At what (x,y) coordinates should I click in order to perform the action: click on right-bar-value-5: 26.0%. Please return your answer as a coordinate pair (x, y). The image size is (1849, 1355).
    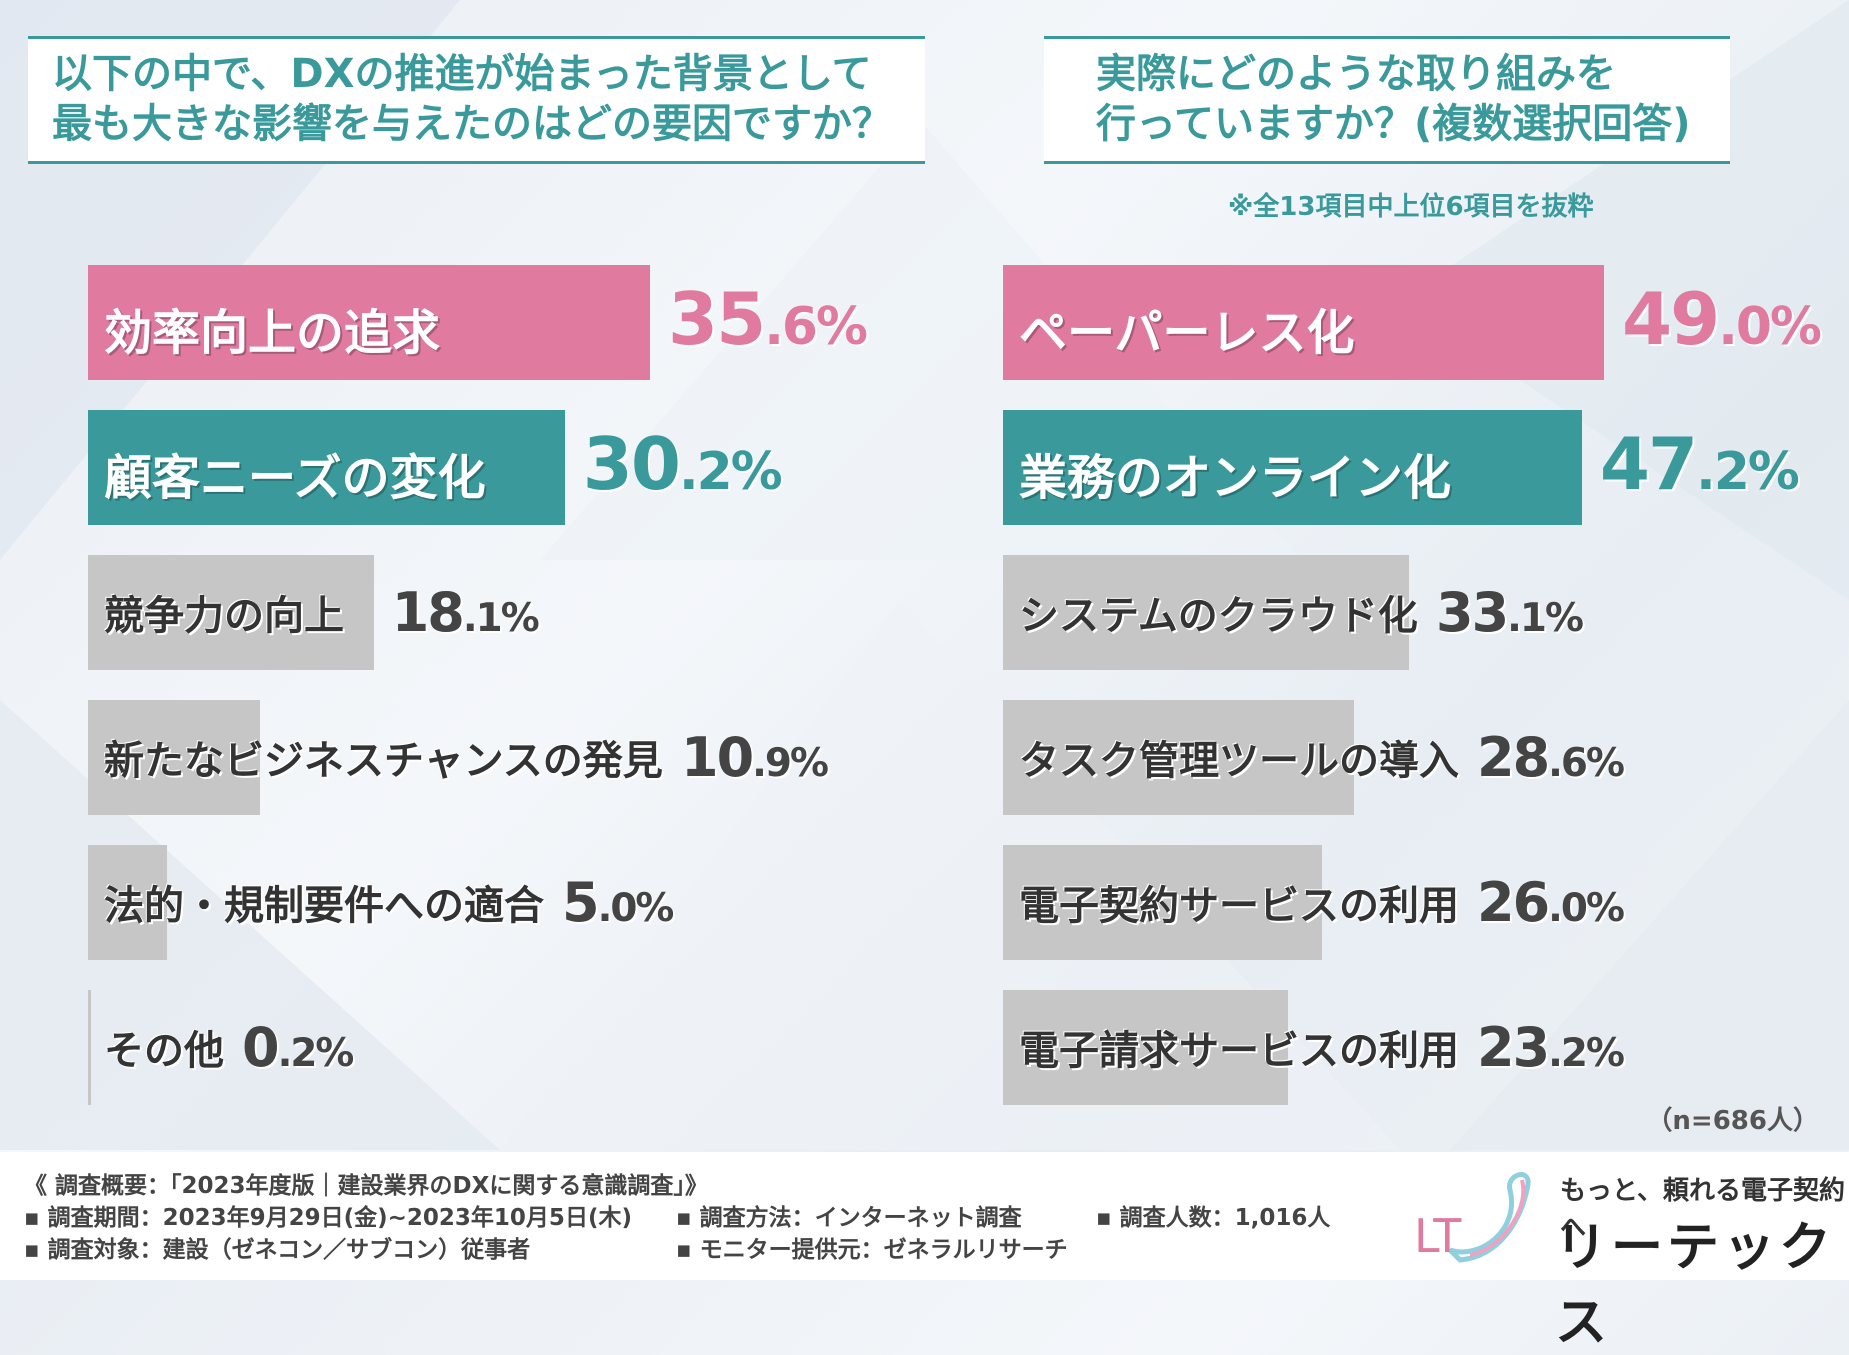
    Looking at the image, I should click on (1551, 902).